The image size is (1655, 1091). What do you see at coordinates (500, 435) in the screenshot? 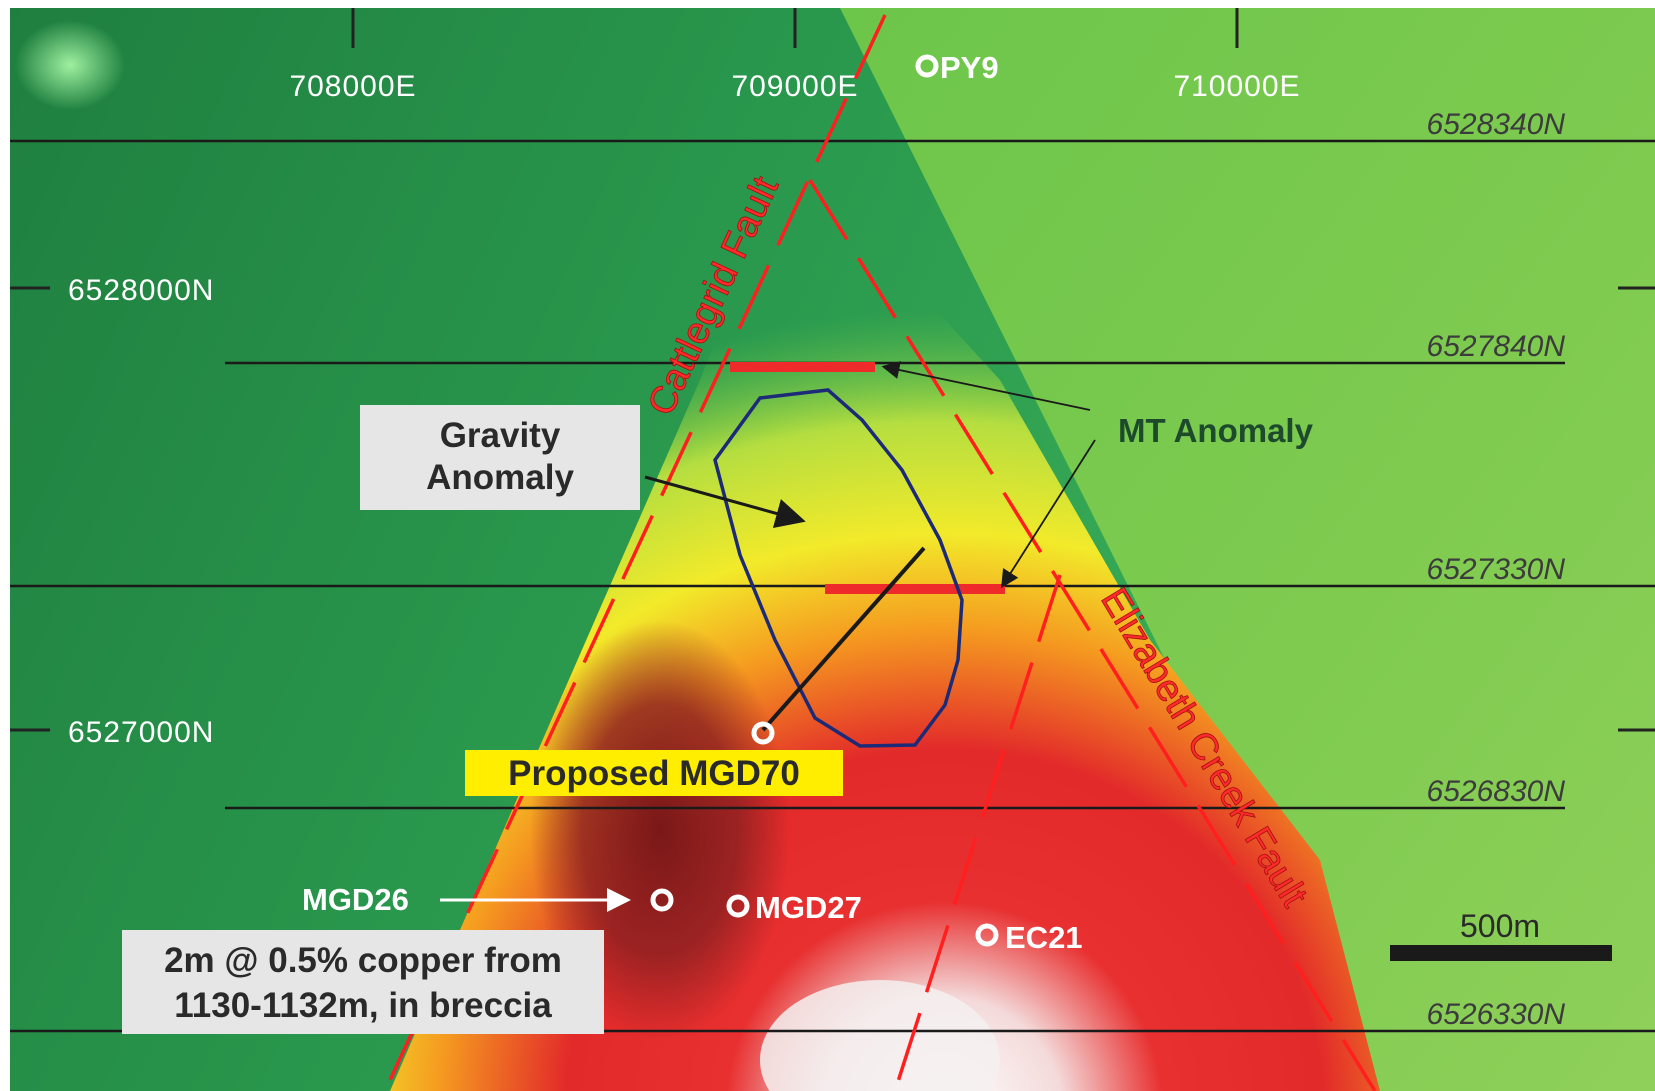
I see `gravity-anomaly-label: Gravity` at bounding box center [500, 435].